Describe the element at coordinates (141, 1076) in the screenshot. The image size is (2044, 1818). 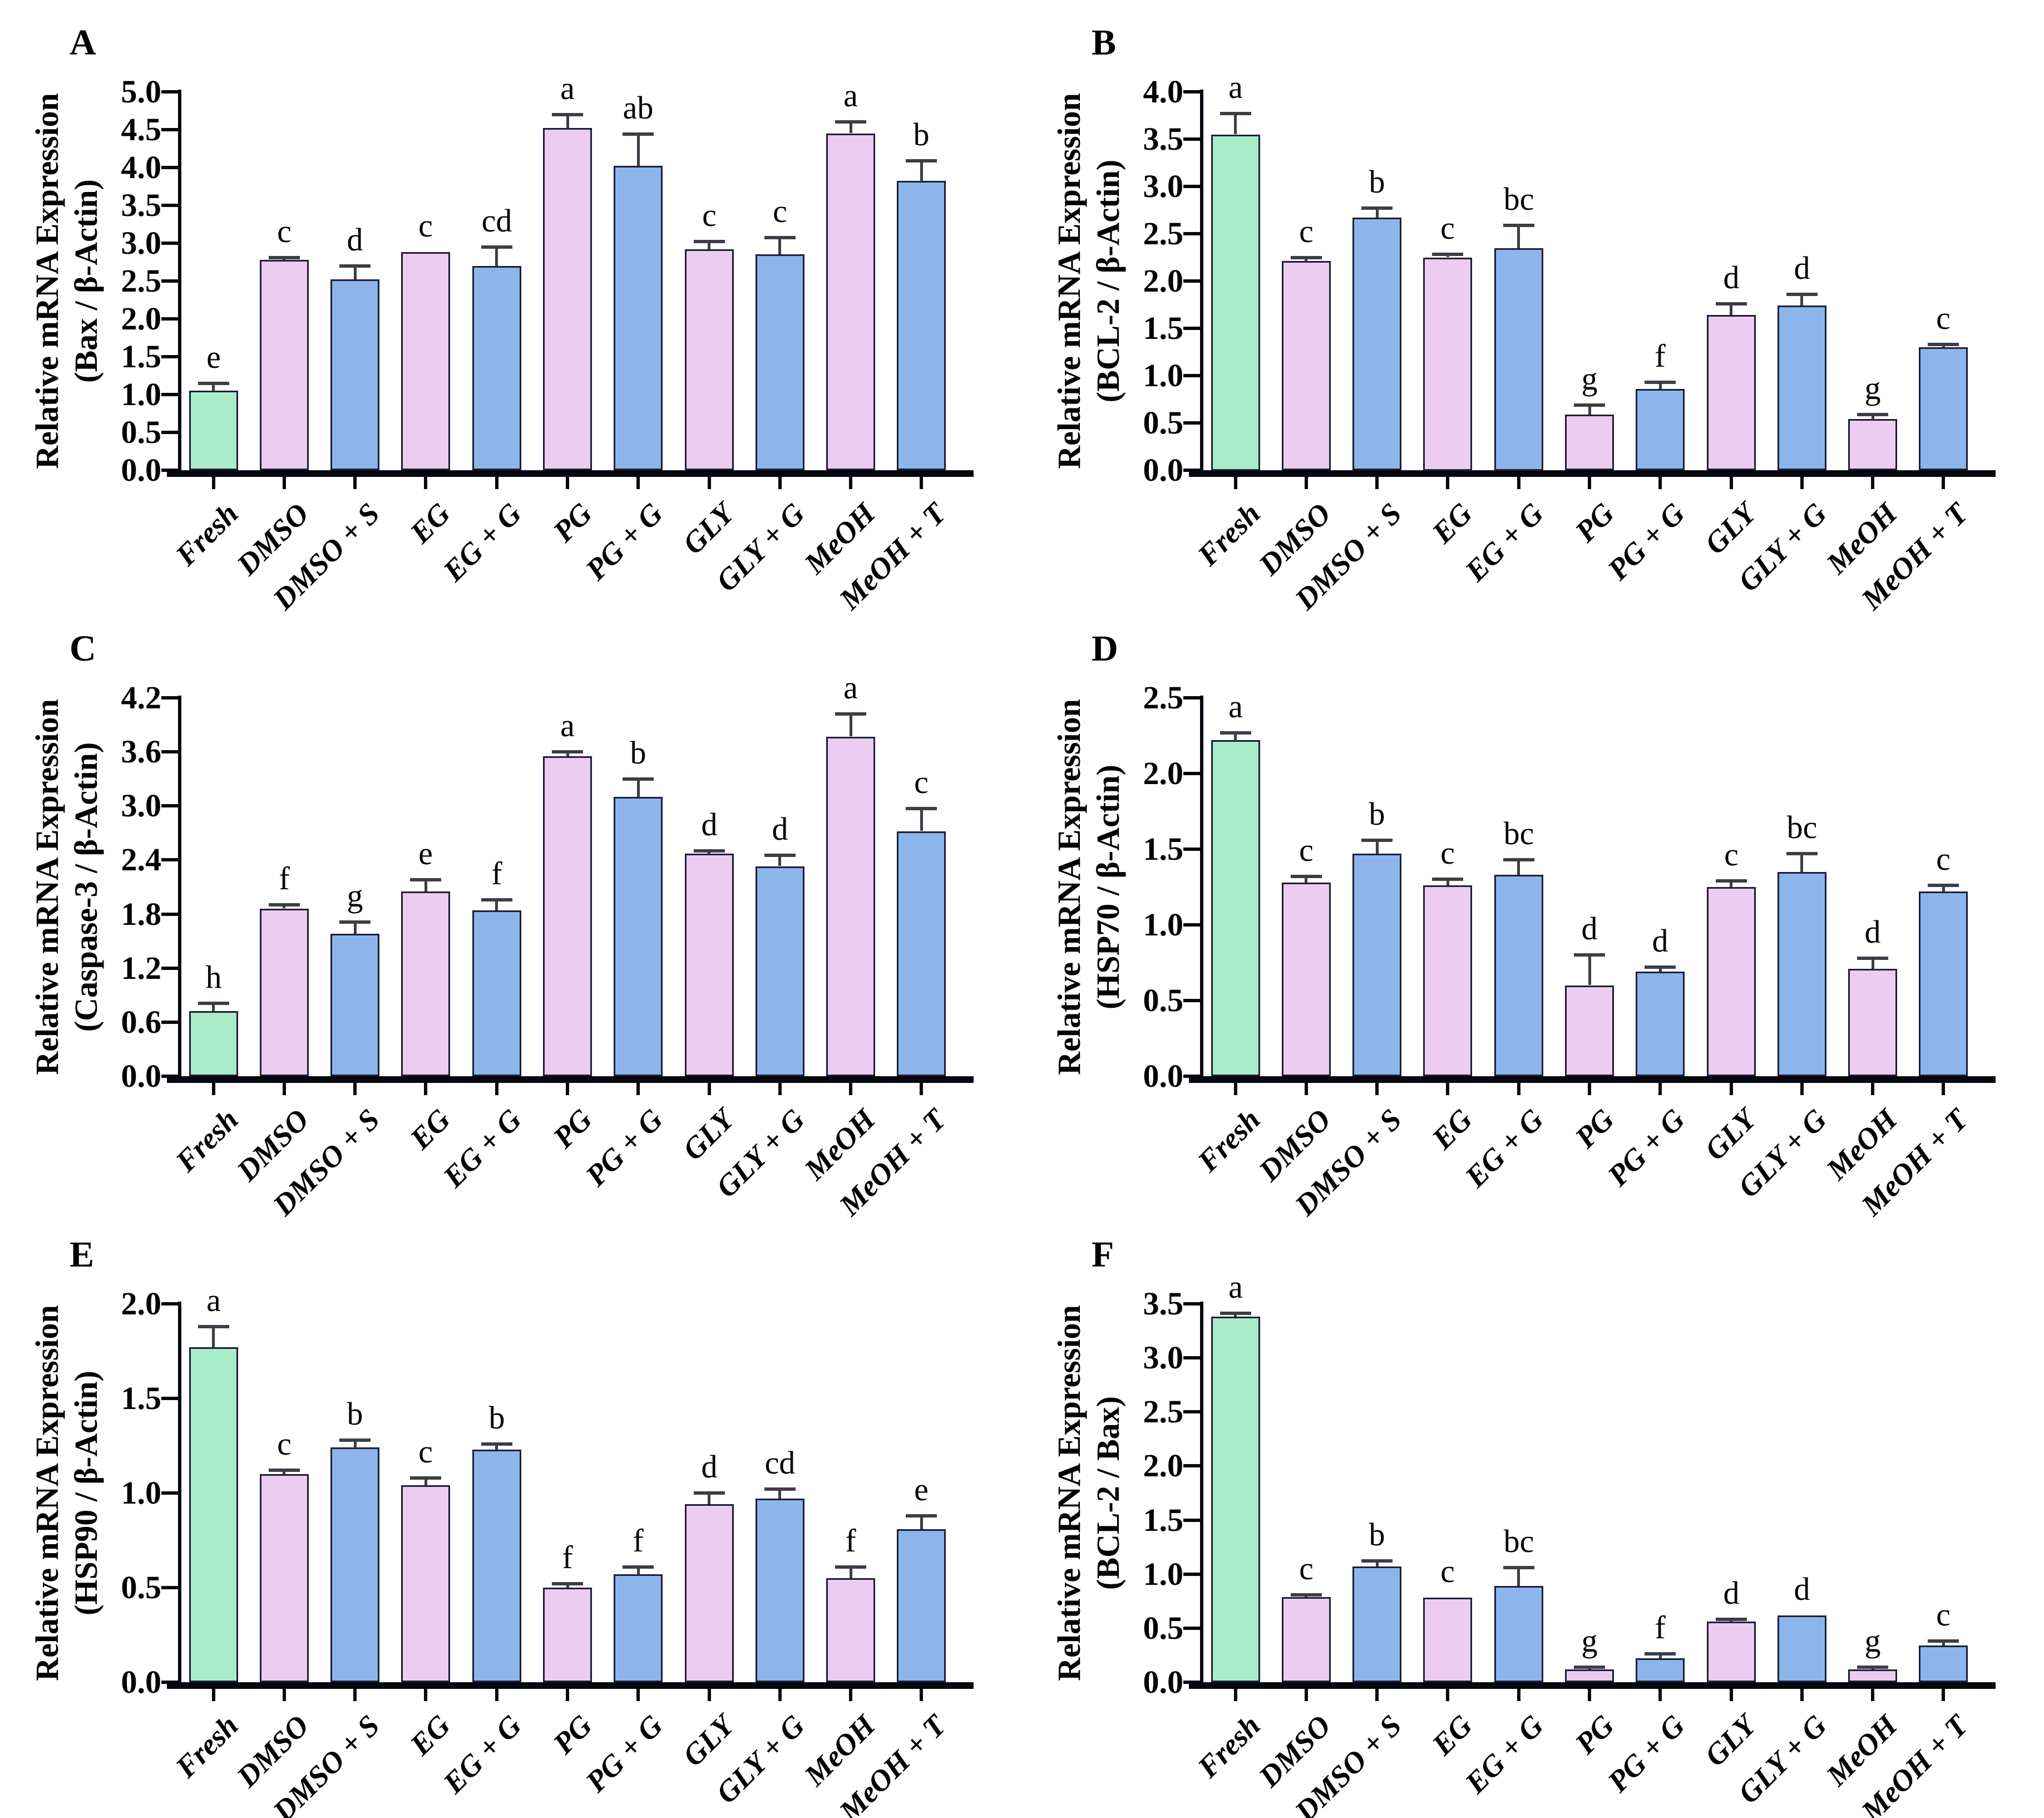
I see `y-tick-label: 0.0` at that location.